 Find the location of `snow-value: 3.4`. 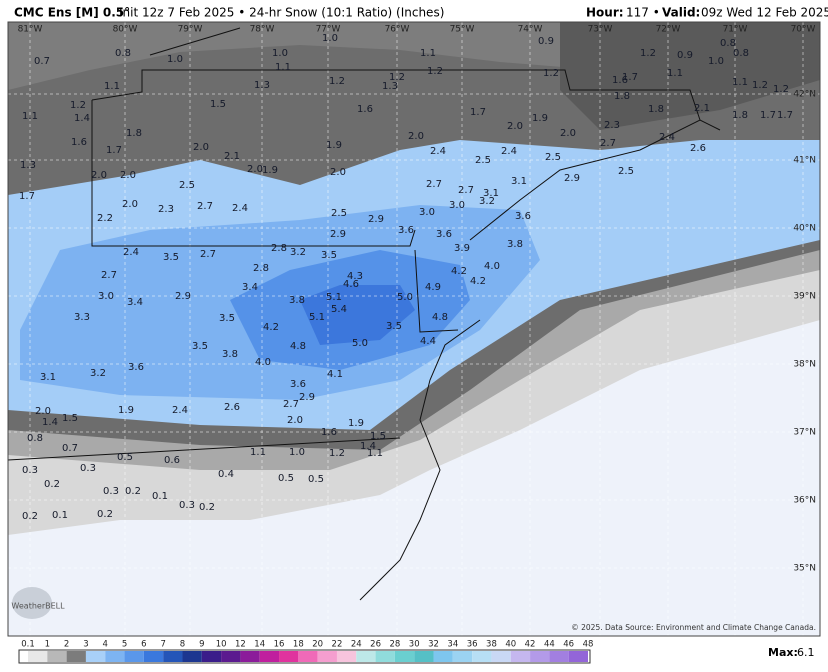

snow-value: 3.4 is located at coordinates (135, 302).